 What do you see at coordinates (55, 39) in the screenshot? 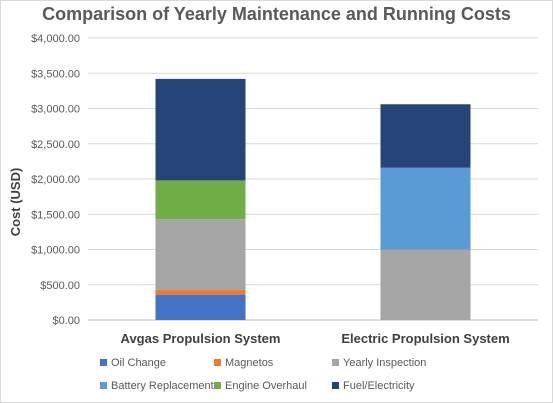
I see `y-tick-label: $4,000.00` at bounding box center [55, 39].